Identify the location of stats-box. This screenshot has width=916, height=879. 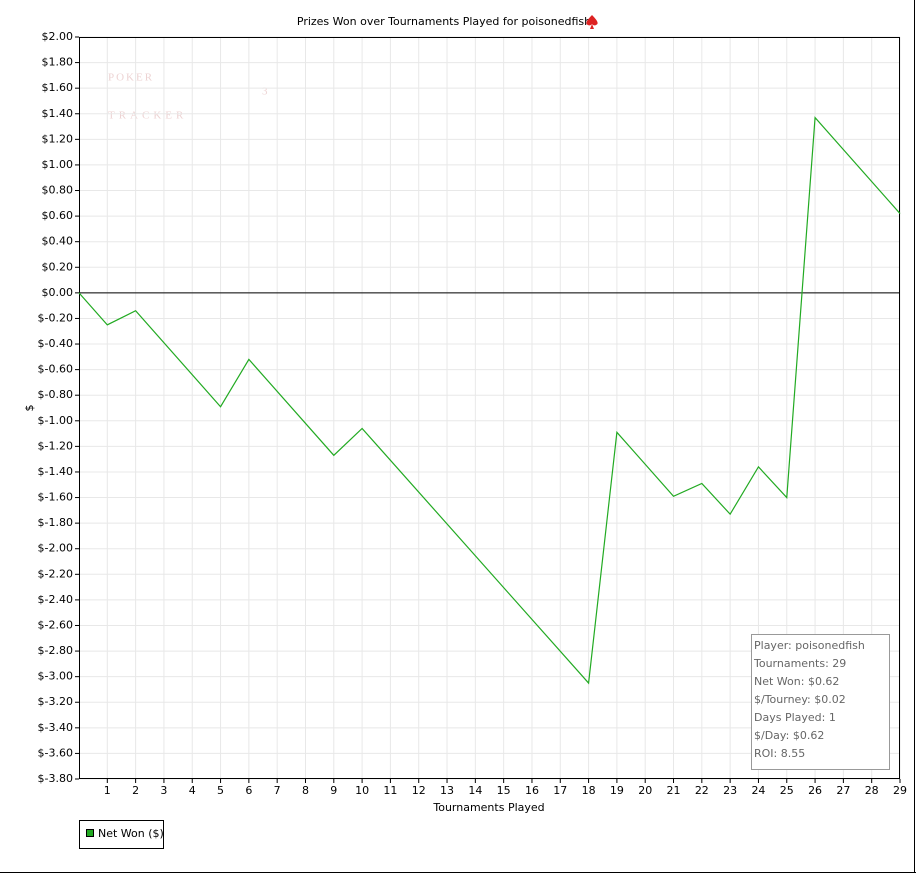
(820, 702).